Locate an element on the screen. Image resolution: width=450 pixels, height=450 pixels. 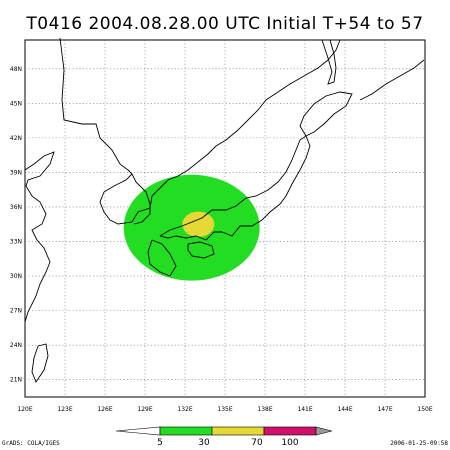
hokkaido-coast is located at coordinates (326, 114).